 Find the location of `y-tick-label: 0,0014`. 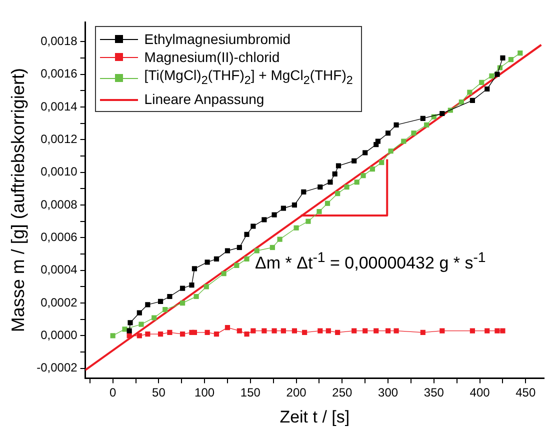

y-tick-label: 0,0014 is located at coordinates (59, 106).